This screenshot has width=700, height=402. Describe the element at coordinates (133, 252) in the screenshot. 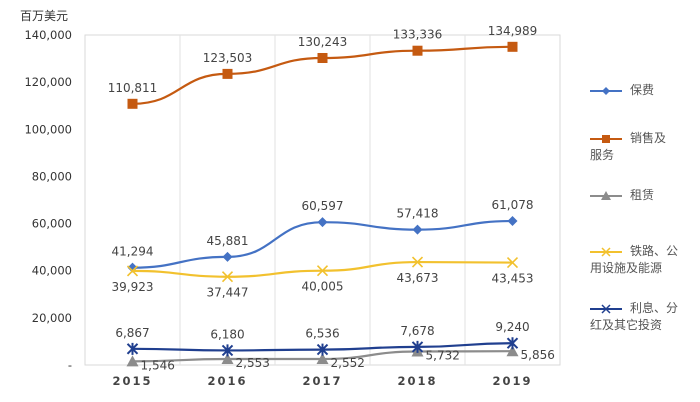

I see `data-label: 41,294` at that location.